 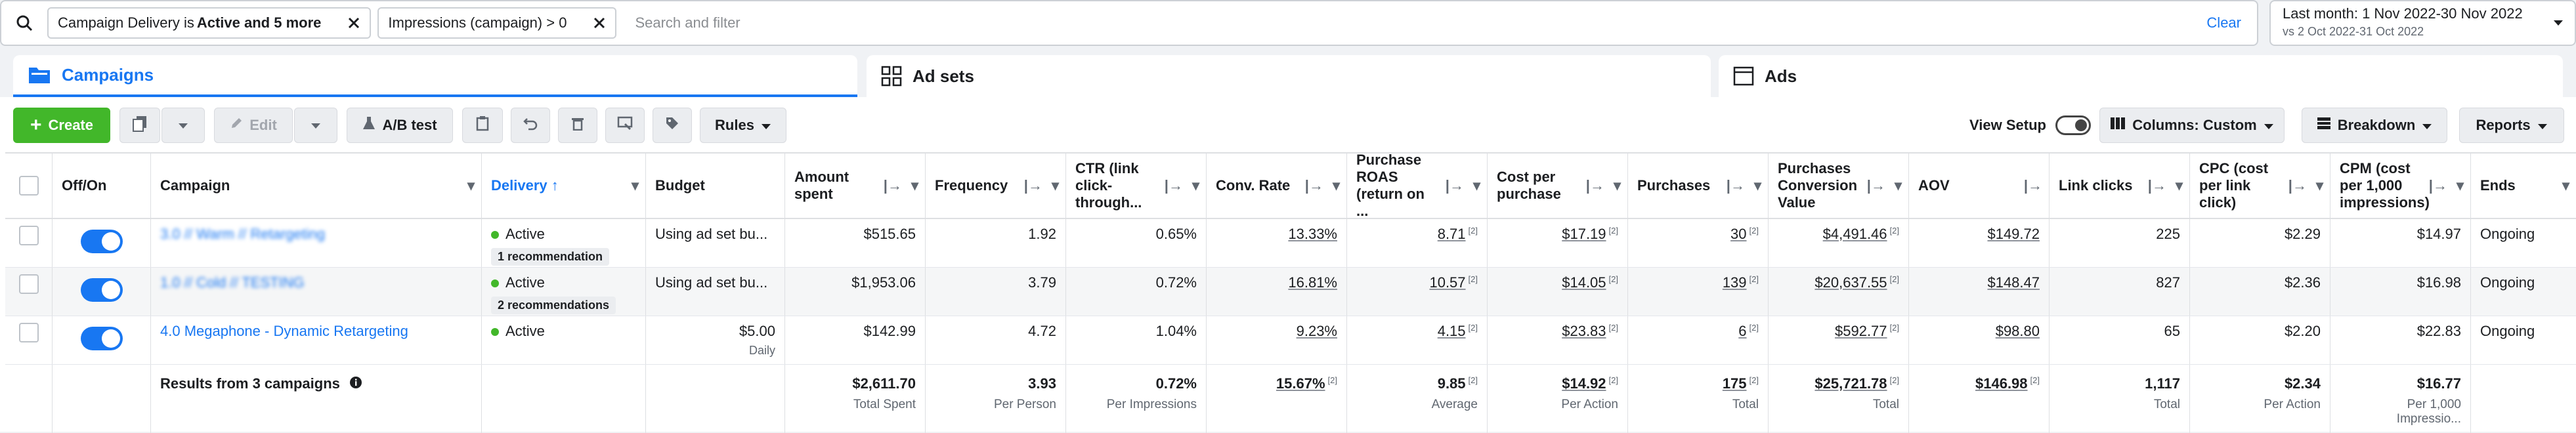 What do you see at coordinates (2223, 22) in the screenshot?
I see `clear-filters-link: Clear` at bounding box center [2223, 22].